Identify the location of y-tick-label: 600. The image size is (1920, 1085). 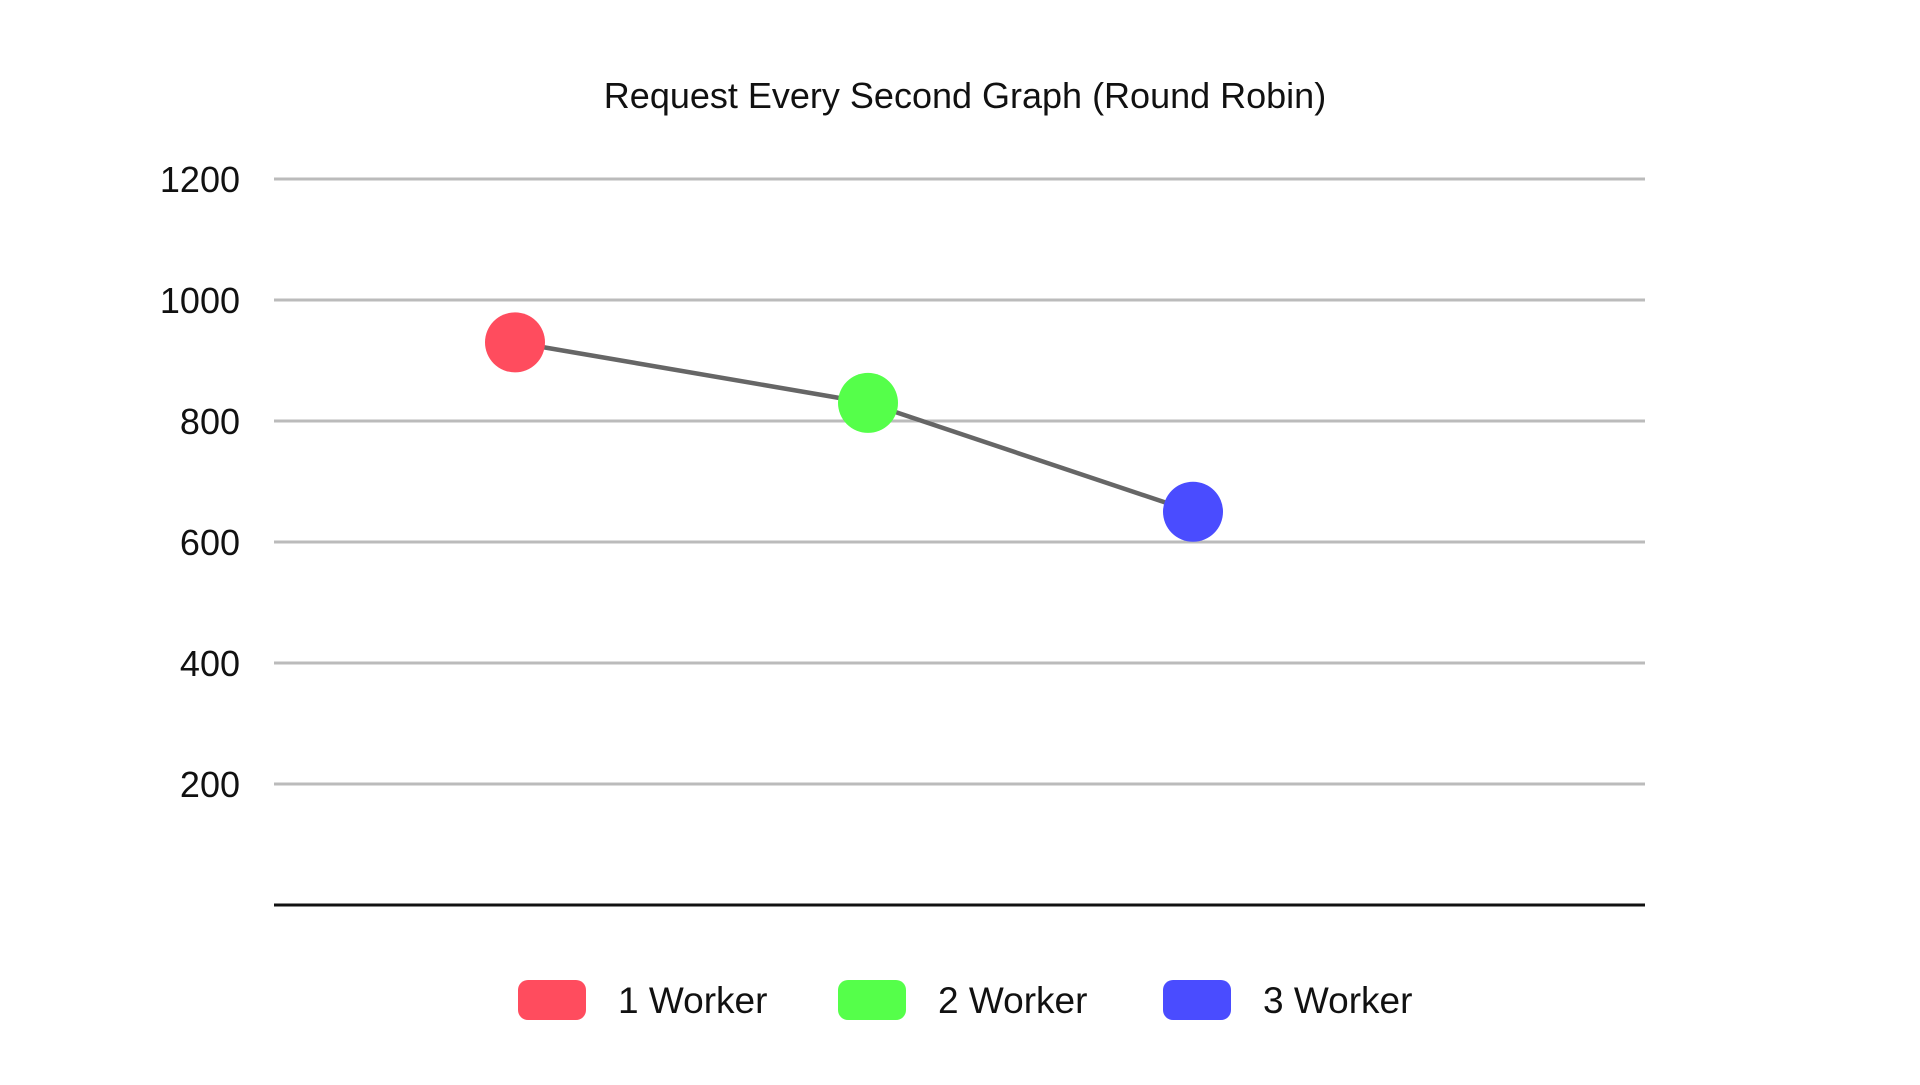
(210, 542).